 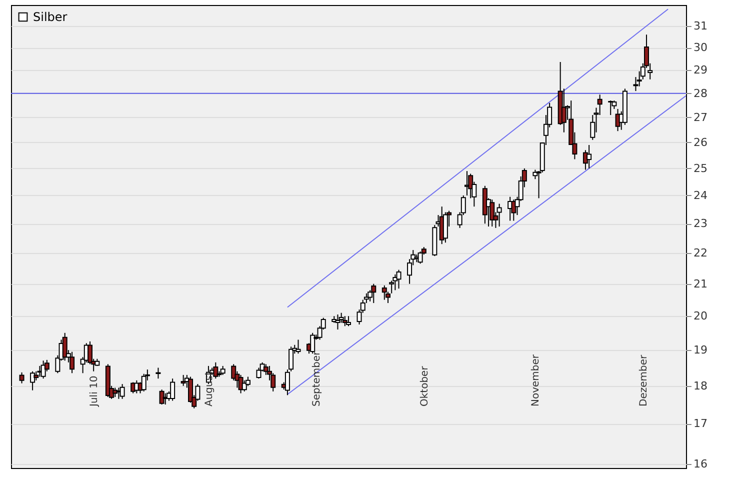 I want to click on x-tick-label: August, so click(x=209, y=388).